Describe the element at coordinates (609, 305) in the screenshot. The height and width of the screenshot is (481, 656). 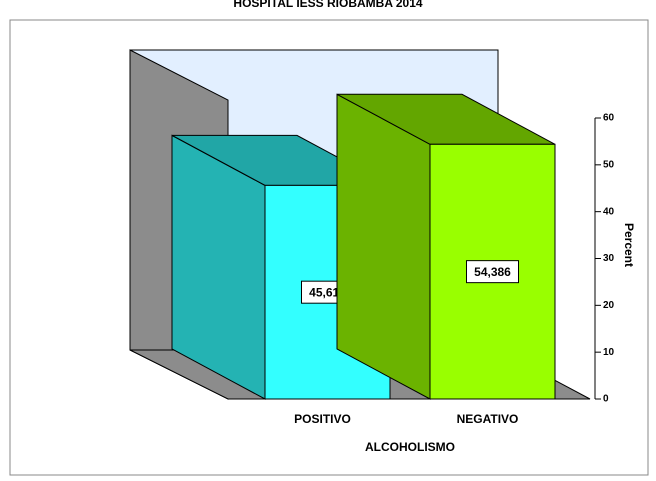
I see `y-tick-label: 20` at that location.